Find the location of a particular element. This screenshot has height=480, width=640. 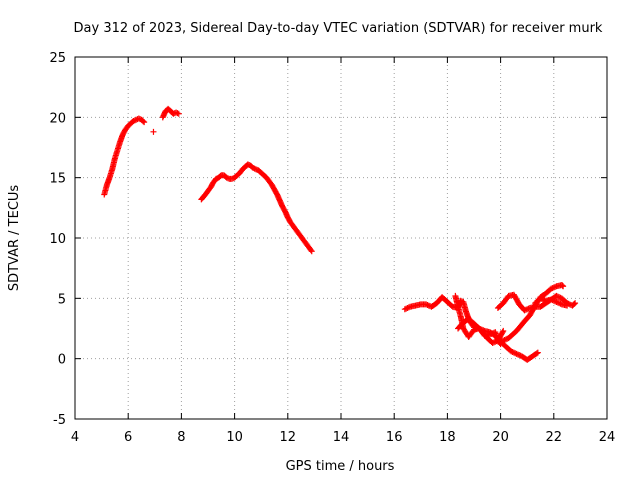

x-tick-label: 22 is located at coordinates (554, 437).